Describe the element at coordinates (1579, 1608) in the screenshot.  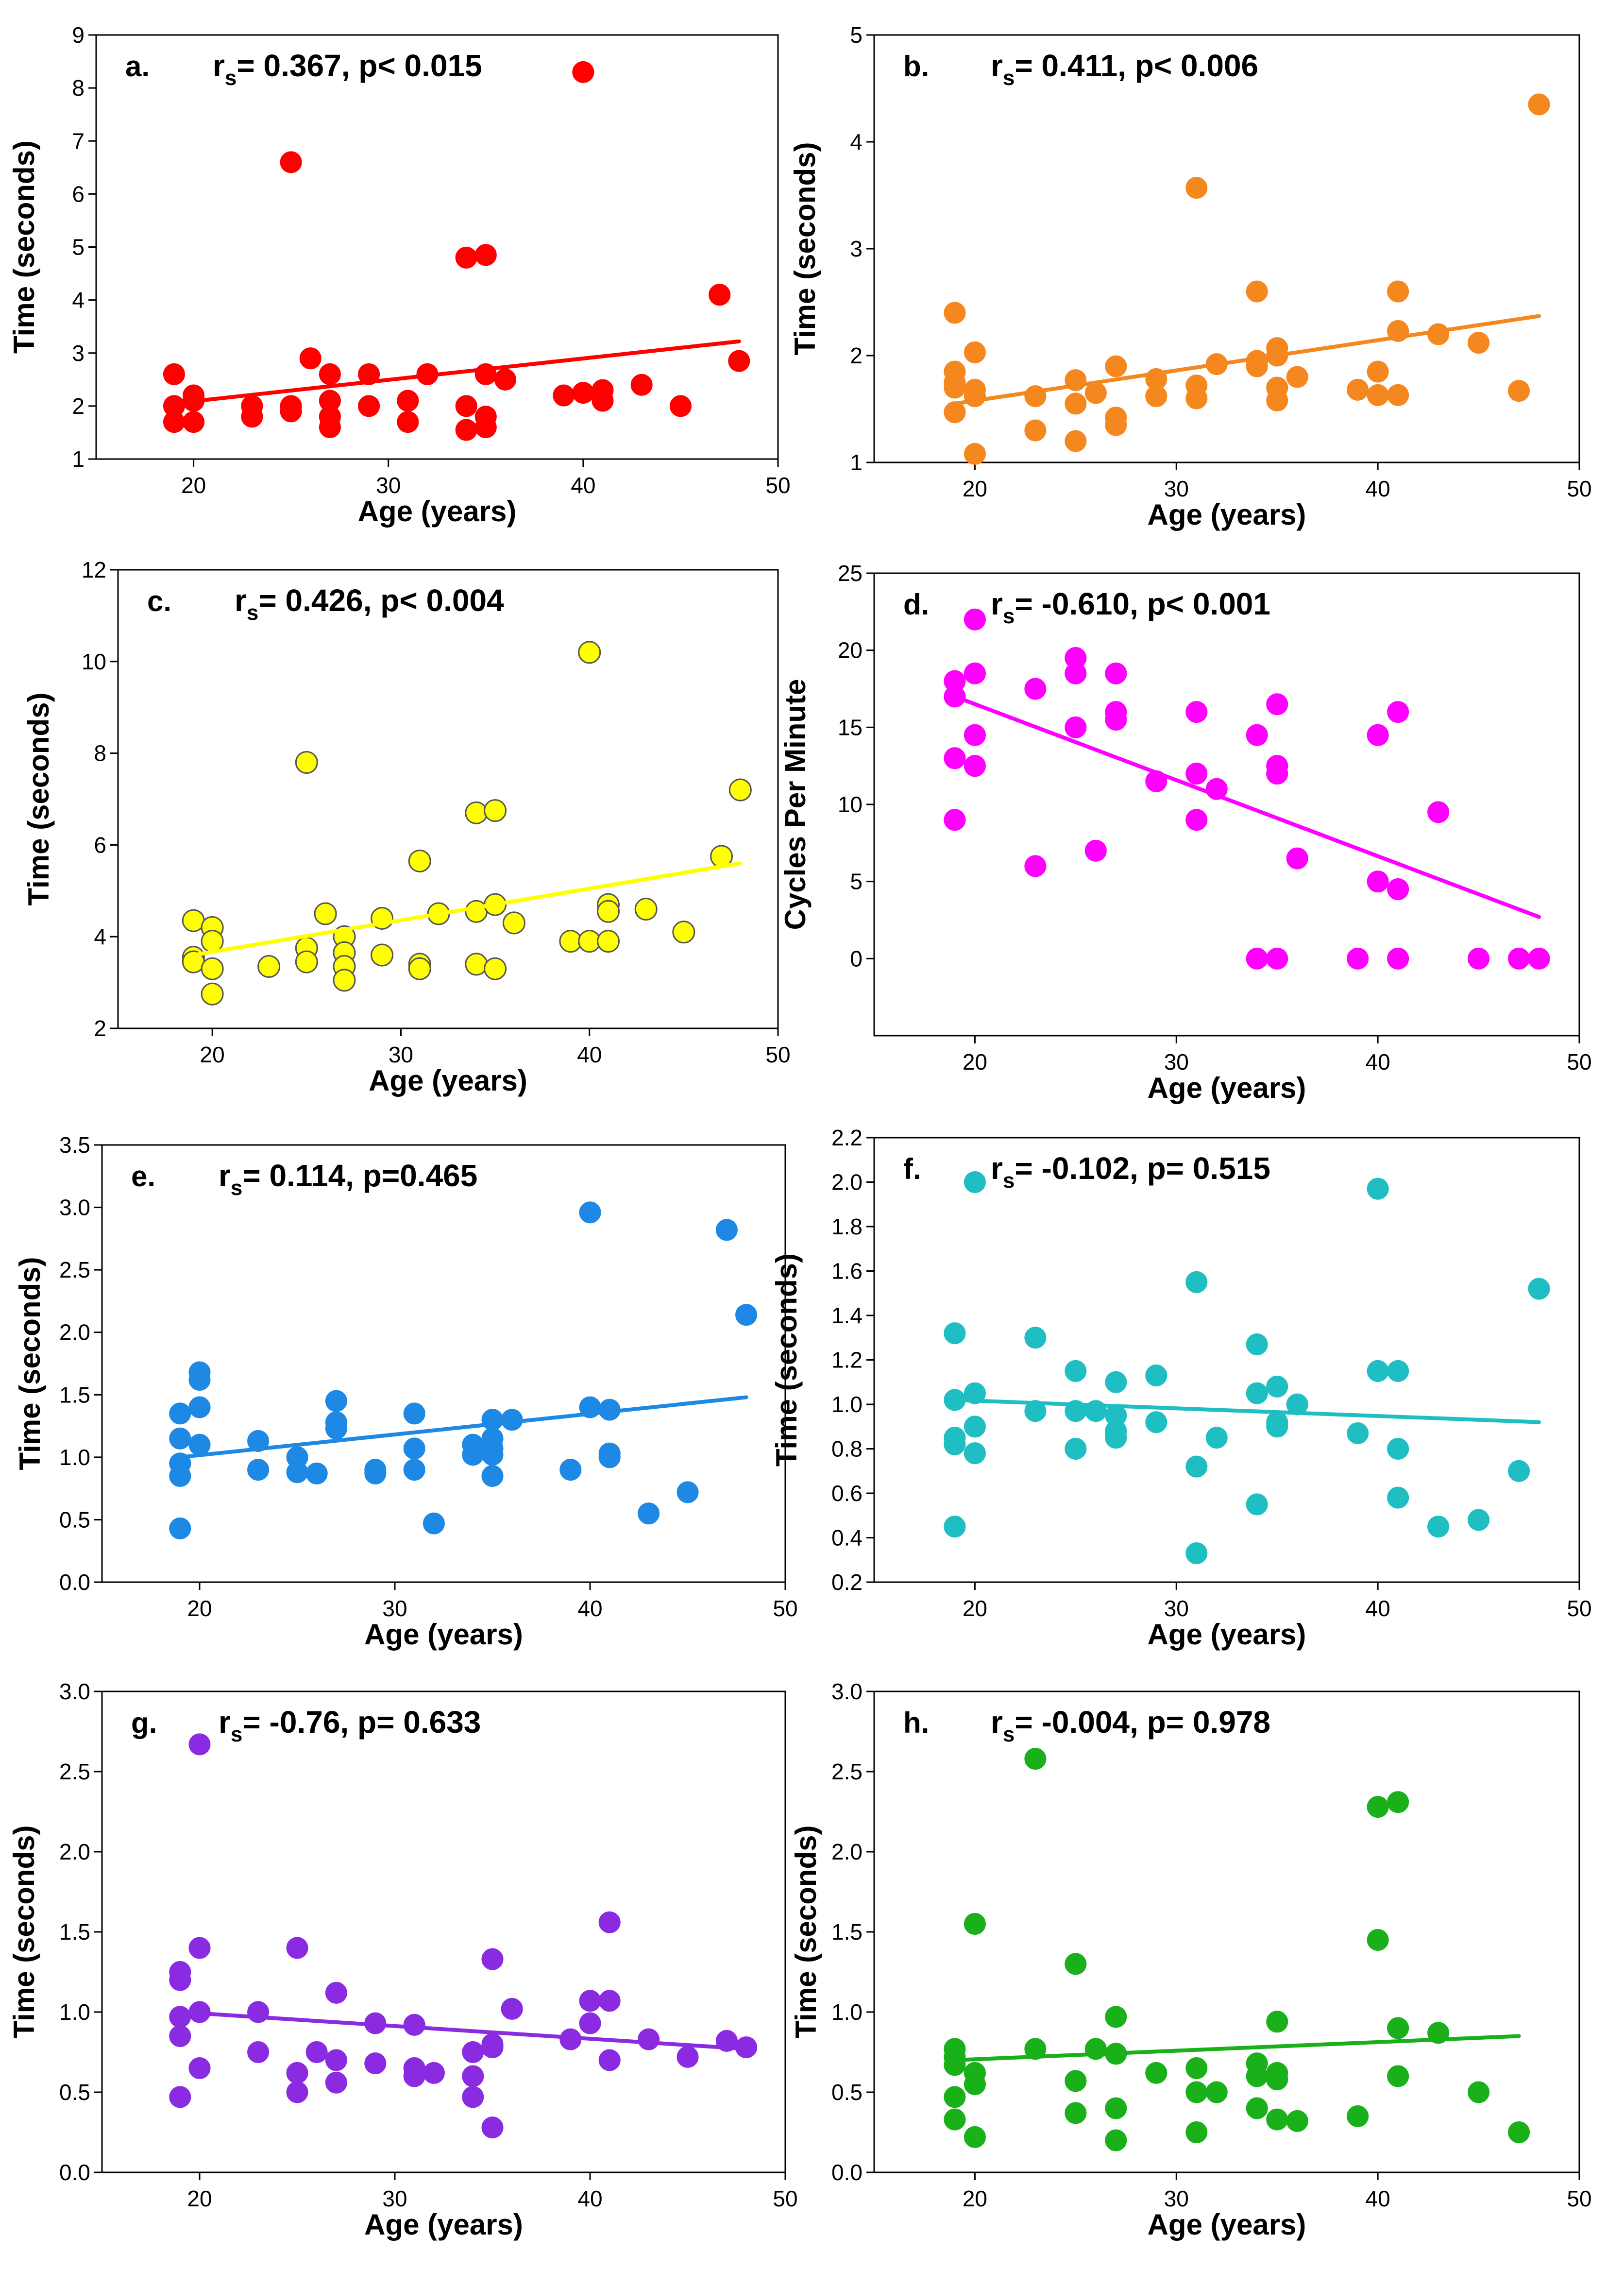
I see `x-tick-label: 50` at that location.